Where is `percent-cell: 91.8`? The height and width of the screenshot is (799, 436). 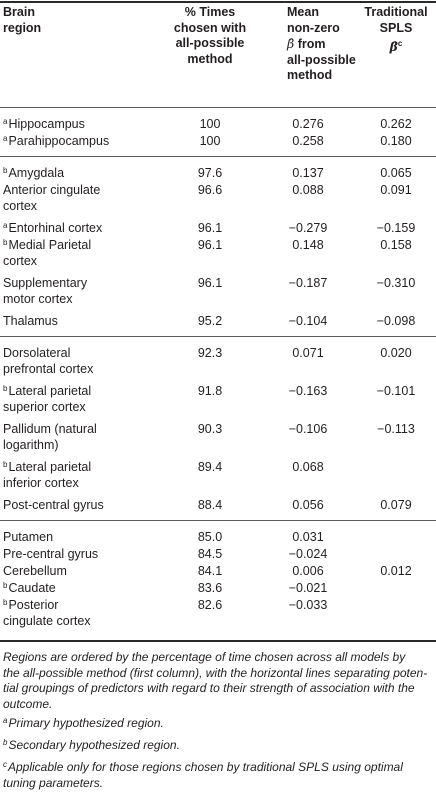 percent-cell: 91.8 is located at coordinates (210, 391).